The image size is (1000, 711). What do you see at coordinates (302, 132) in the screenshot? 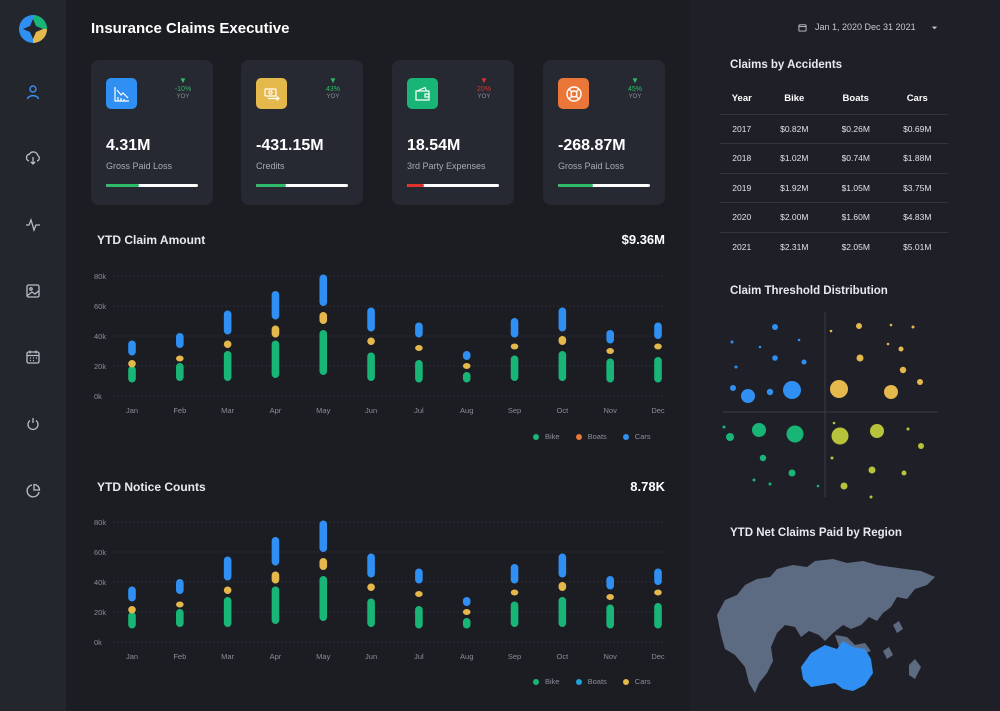
I see `kpi-card-credits: ▼ 43% YOY -431.15M Credits` at bounding box center [302, 132].